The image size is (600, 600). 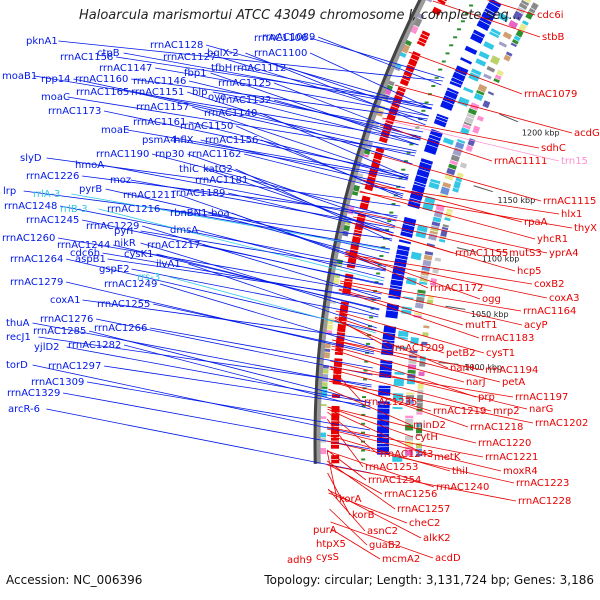 What do you see at coordinates (57, 382) in the screenshot?
I see `left-label-81: rrnAC1309` at bounding box center [57, 382].